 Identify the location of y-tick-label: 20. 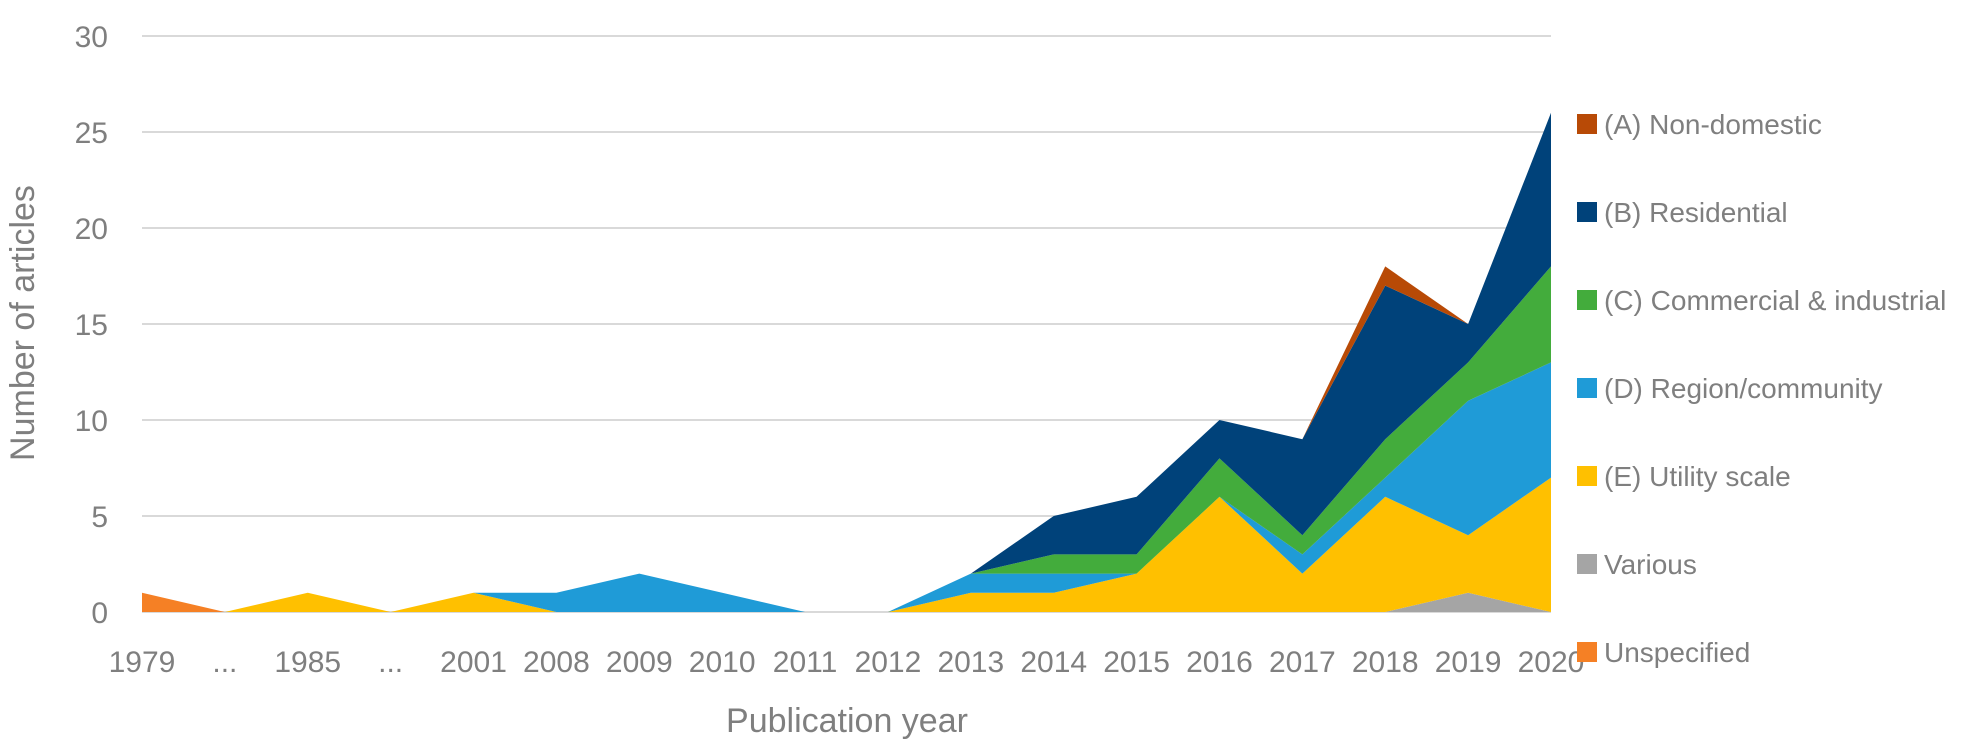
(91, 229).